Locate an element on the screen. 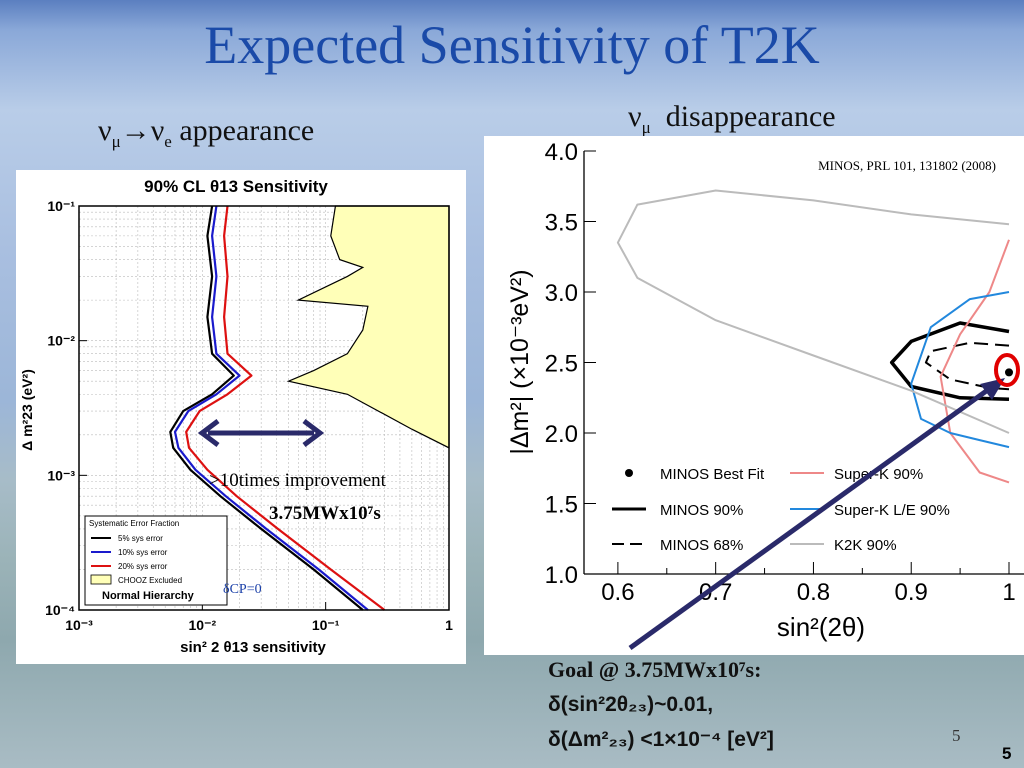 The image size is (1024, 768). y-tick-label-right: 3.5 is located at coordinates (561, 223).